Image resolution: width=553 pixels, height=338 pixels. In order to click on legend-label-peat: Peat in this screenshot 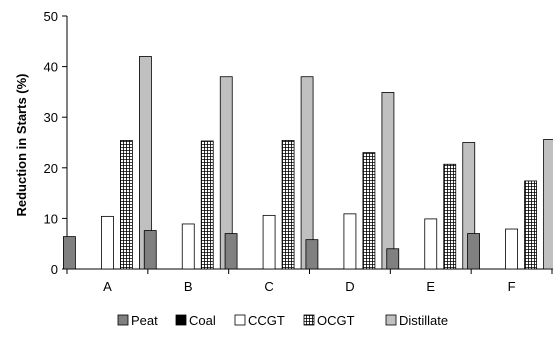, I will do `click(144, 320)`.